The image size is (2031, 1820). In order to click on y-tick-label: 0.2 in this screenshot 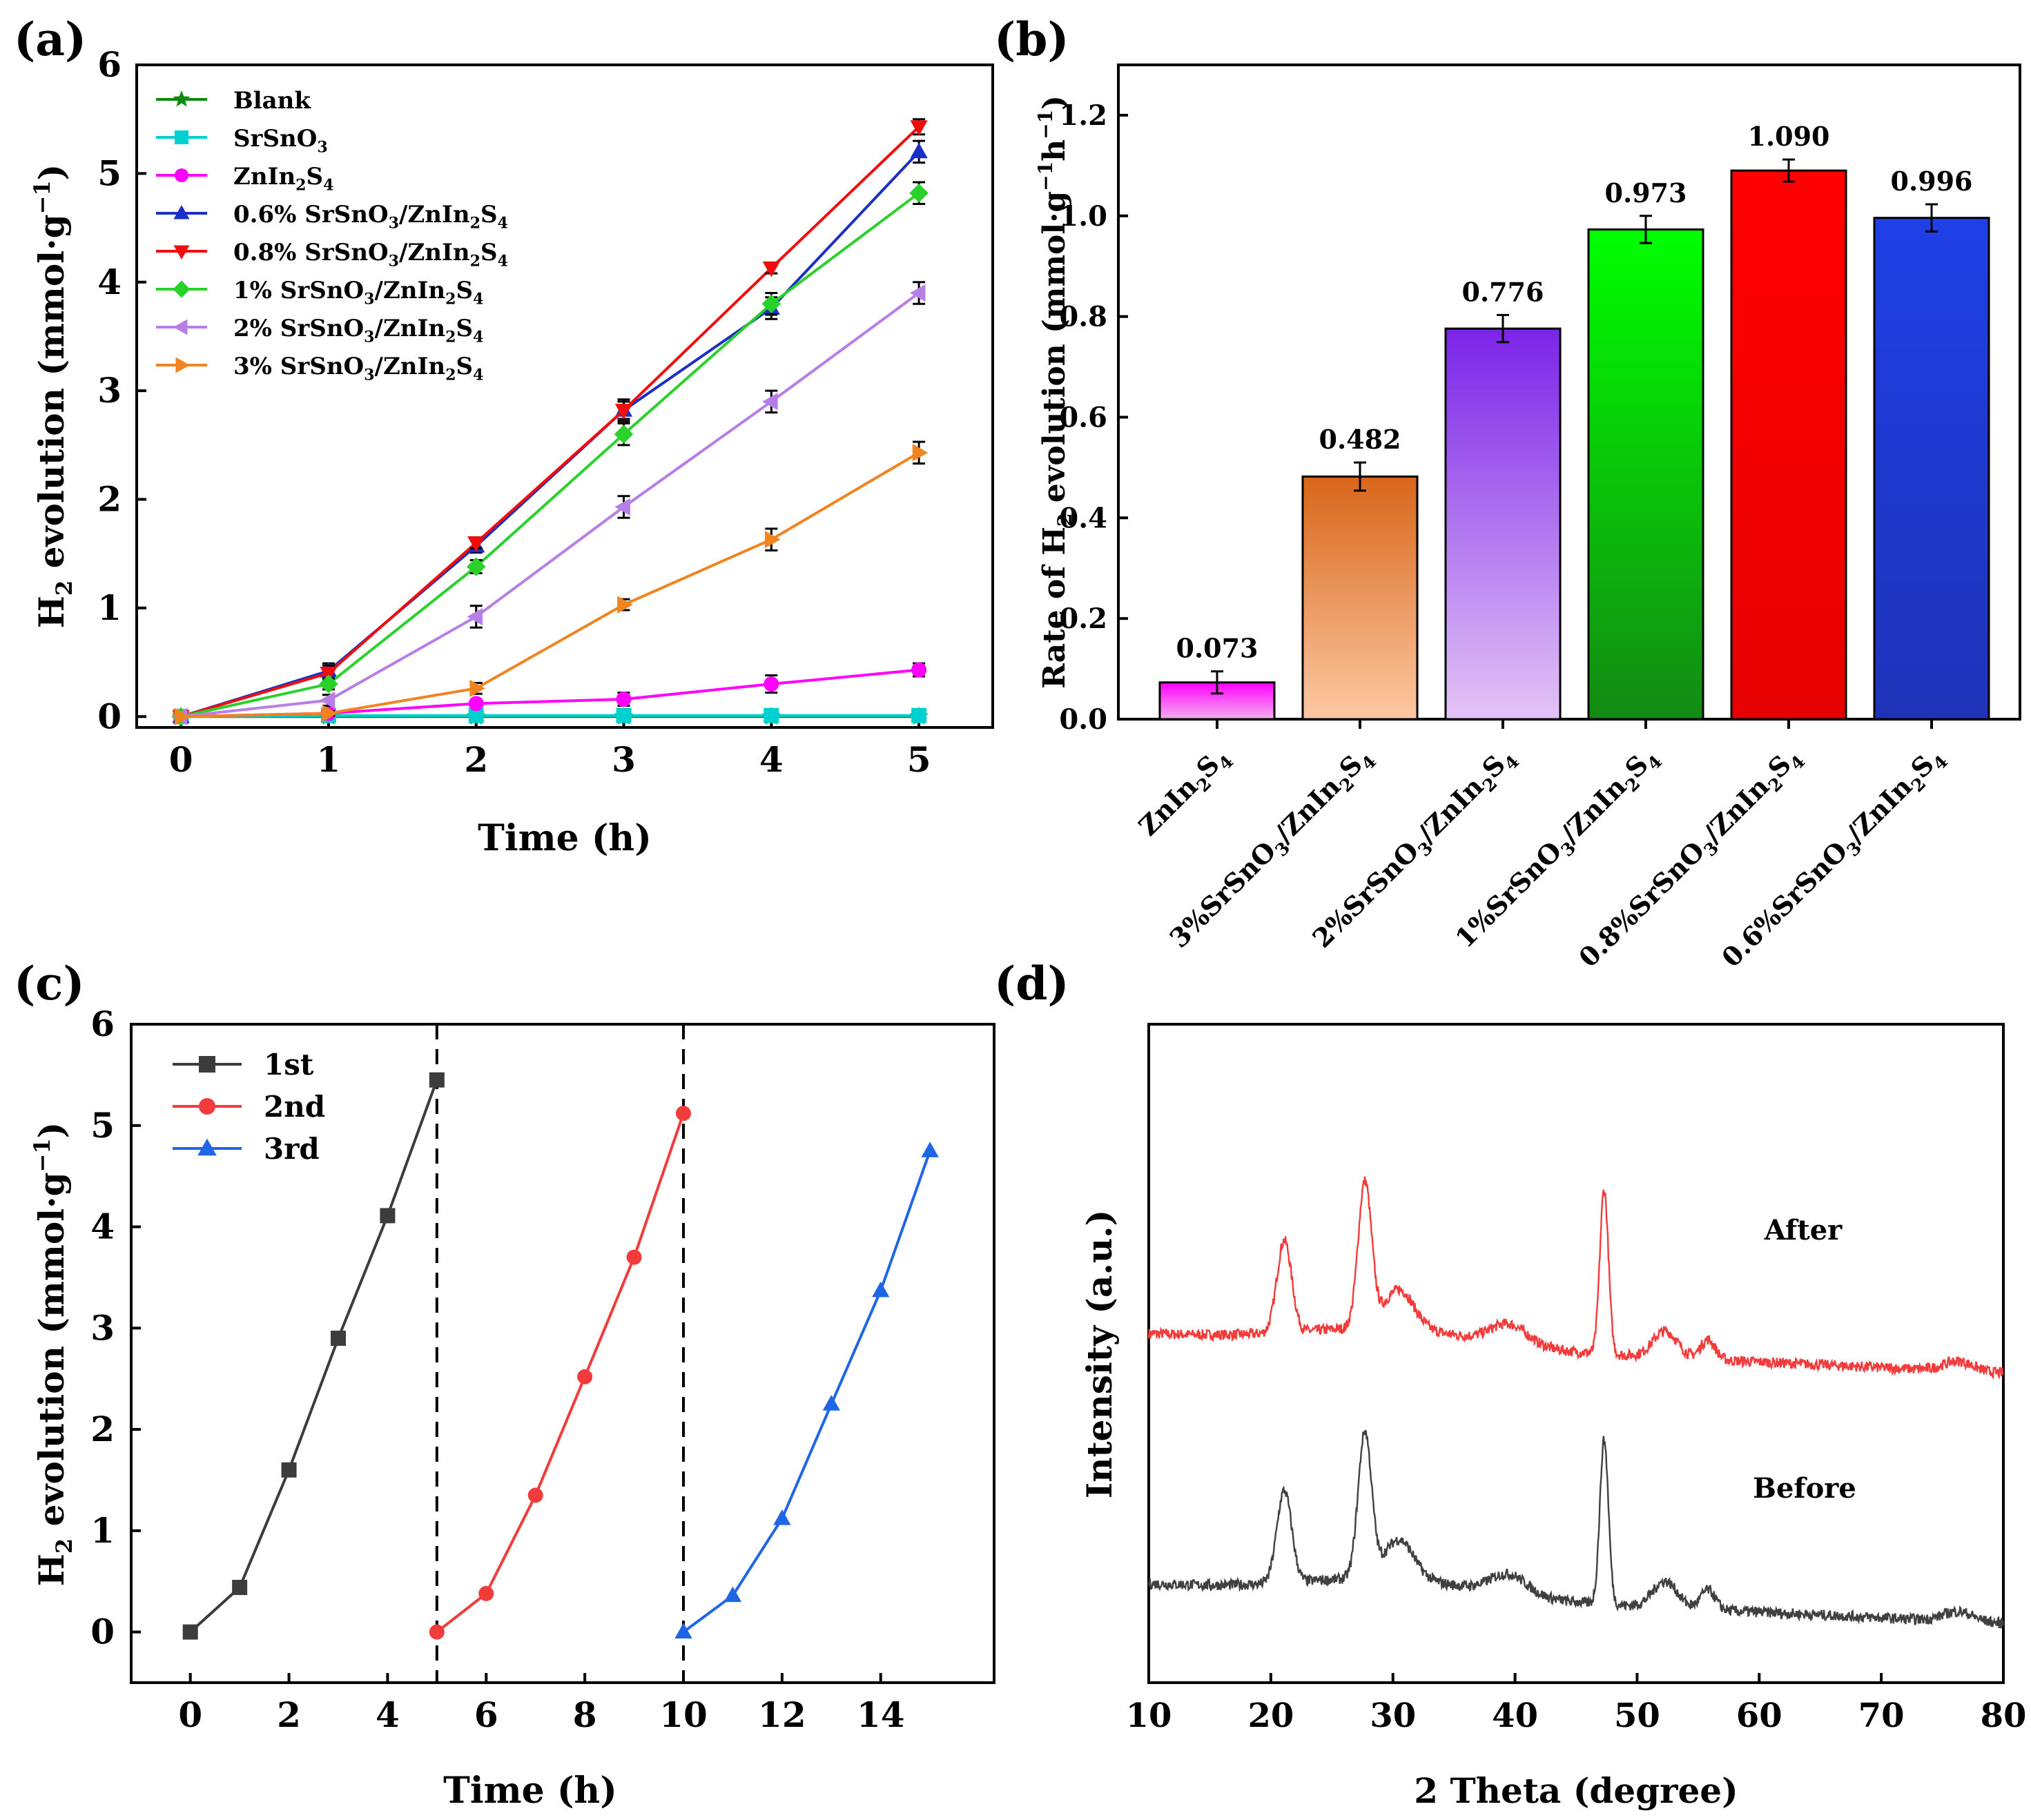, I will do `click(1083, 619)`.